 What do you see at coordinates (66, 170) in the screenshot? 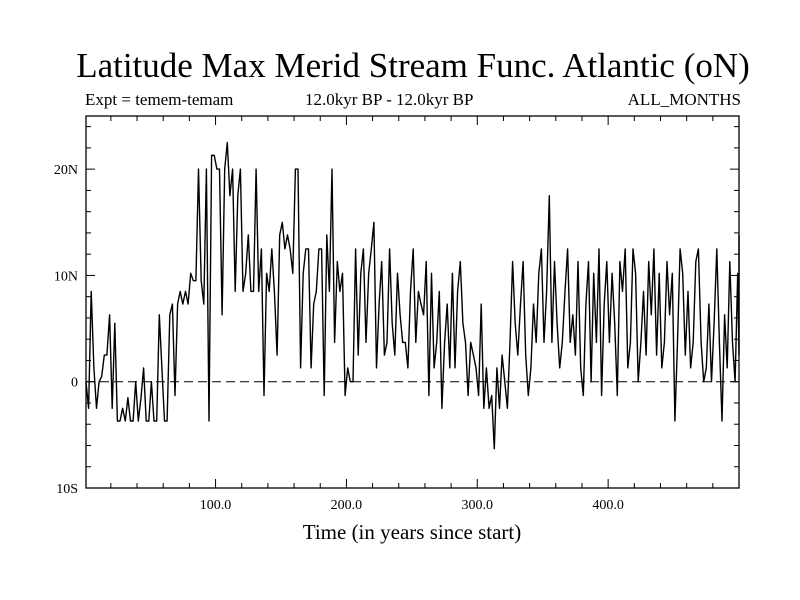
I see `y-tick-label: 20N` at bounding box center [66, 170].